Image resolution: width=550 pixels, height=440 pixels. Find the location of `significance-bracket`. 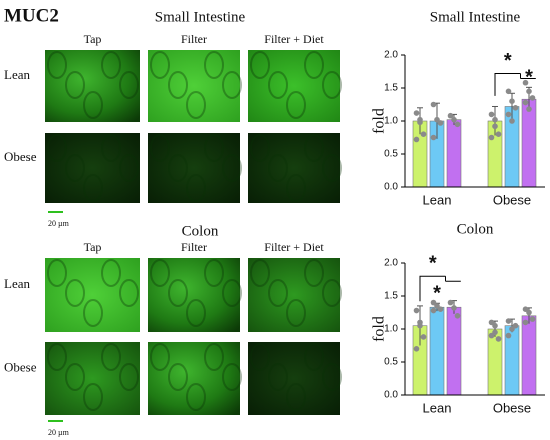

significance-bracket is located at coordinates (440, 288).